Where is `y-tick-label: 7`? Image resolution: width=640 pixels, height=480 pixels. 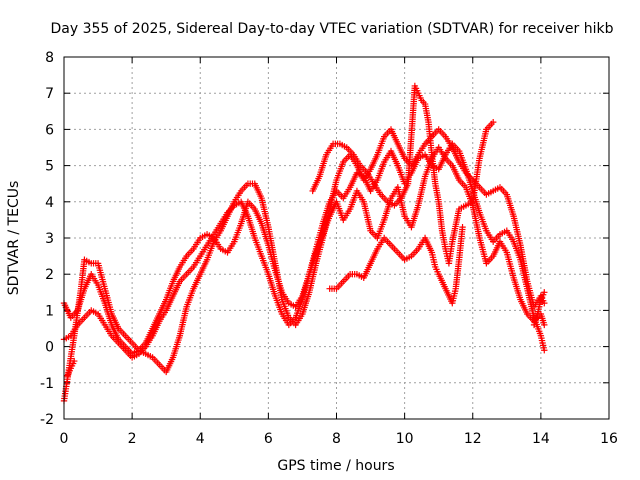
y-tick-label: 7 is located at coordinates (49, 94).